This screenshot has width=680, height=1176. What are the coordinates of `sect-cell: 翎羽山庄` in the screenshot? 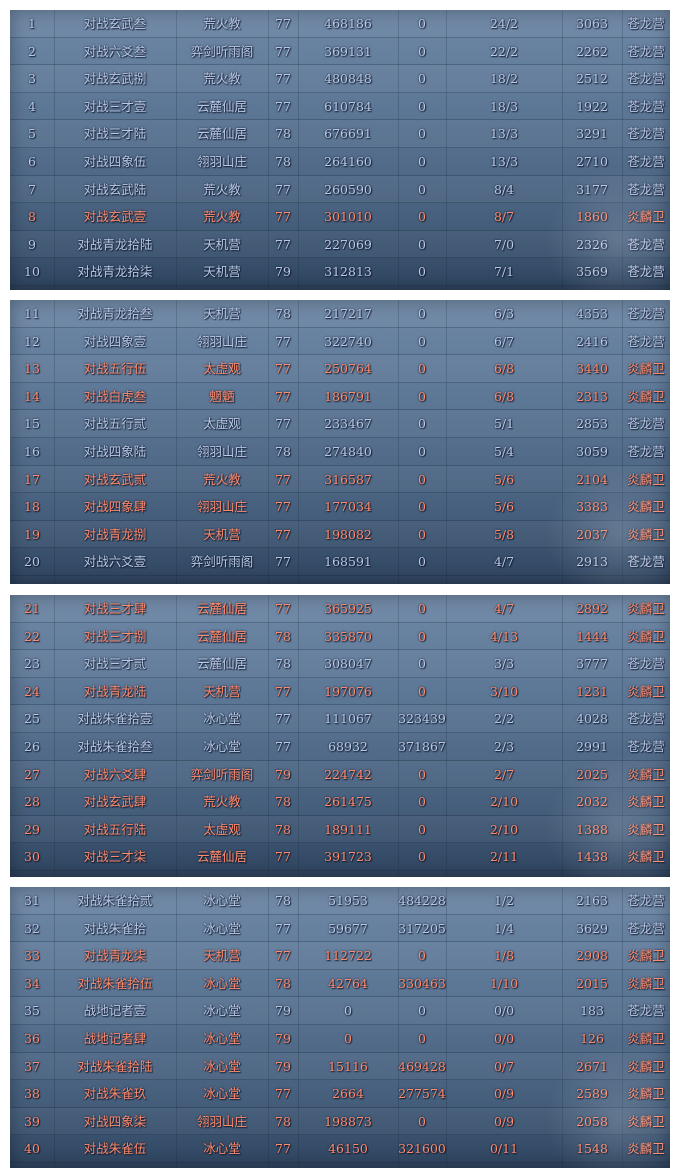 It's located at (221, 1121).